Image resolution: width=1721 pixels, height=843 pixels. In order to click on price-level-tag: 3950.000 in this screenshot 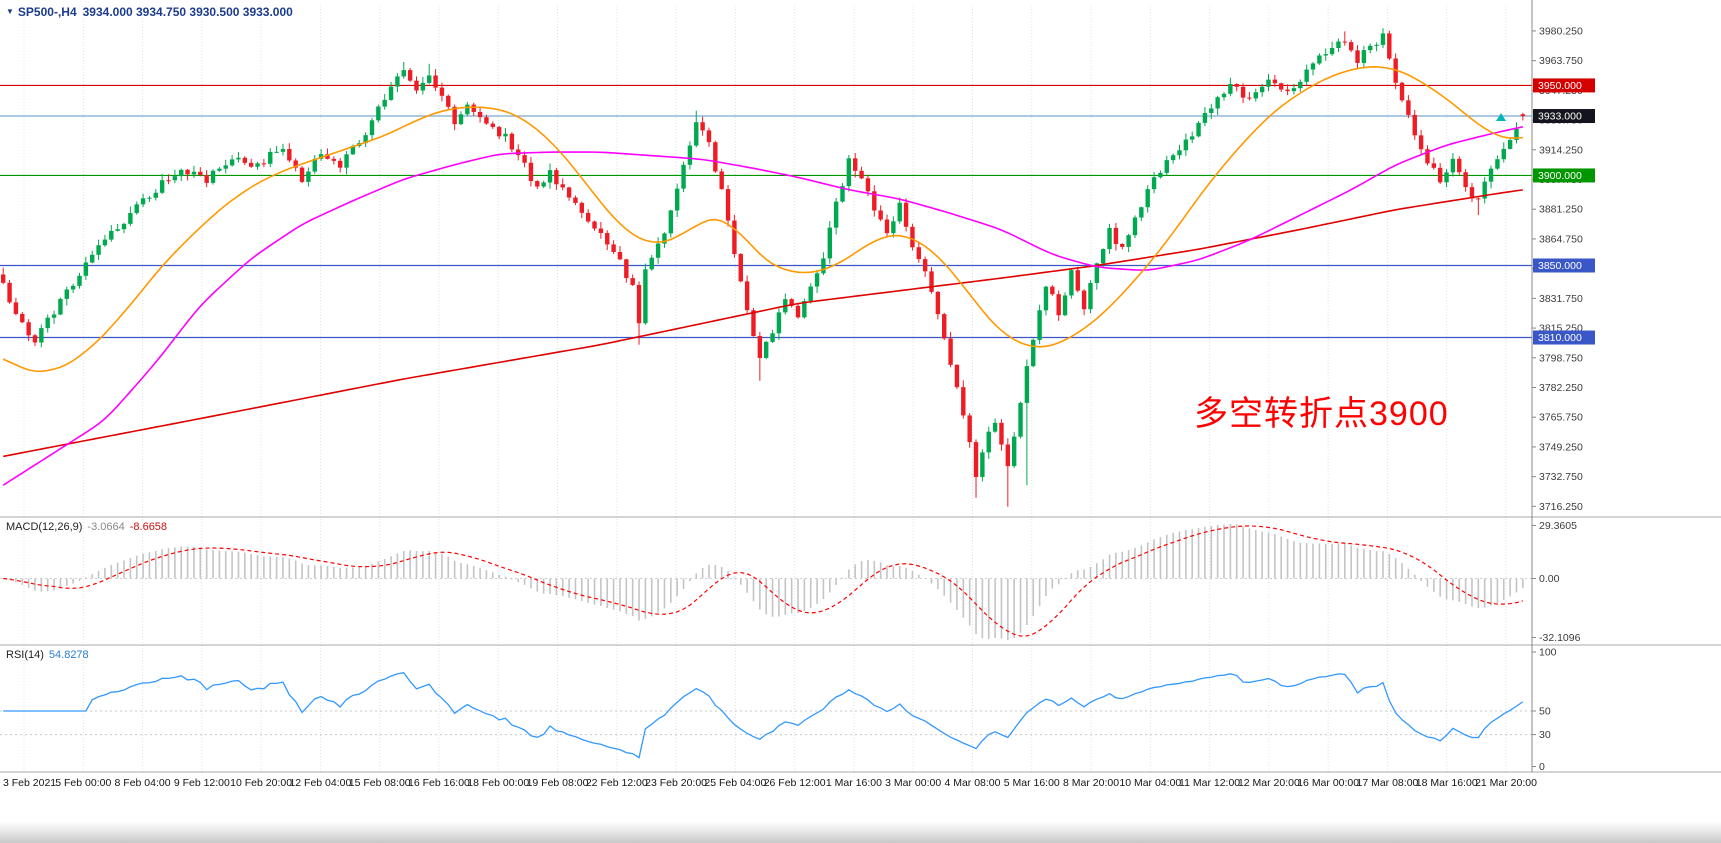, I will do `click(1564, 85)`.